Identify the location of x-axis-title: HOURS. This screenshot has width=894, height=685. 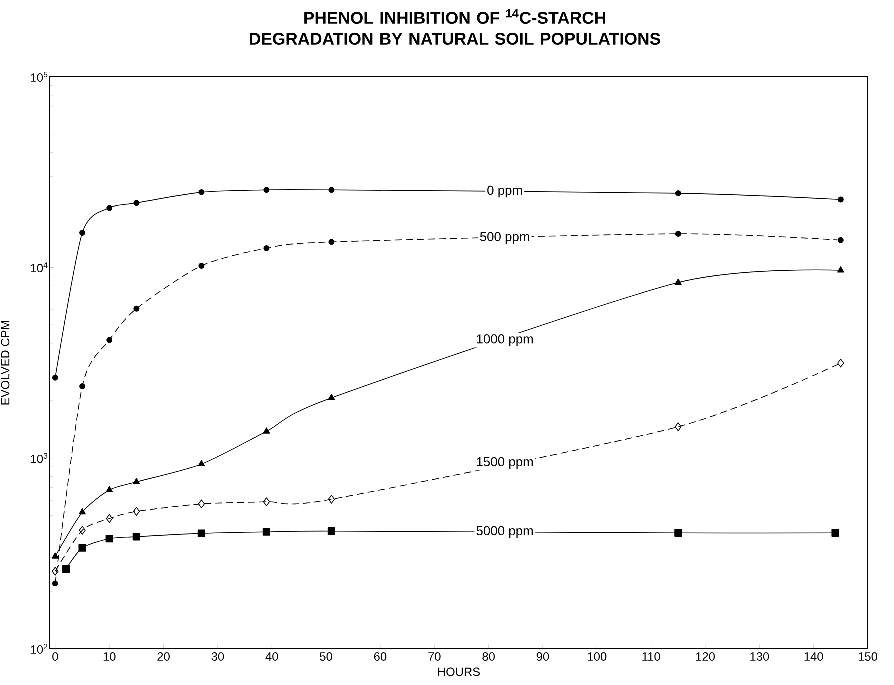
(459, 672).